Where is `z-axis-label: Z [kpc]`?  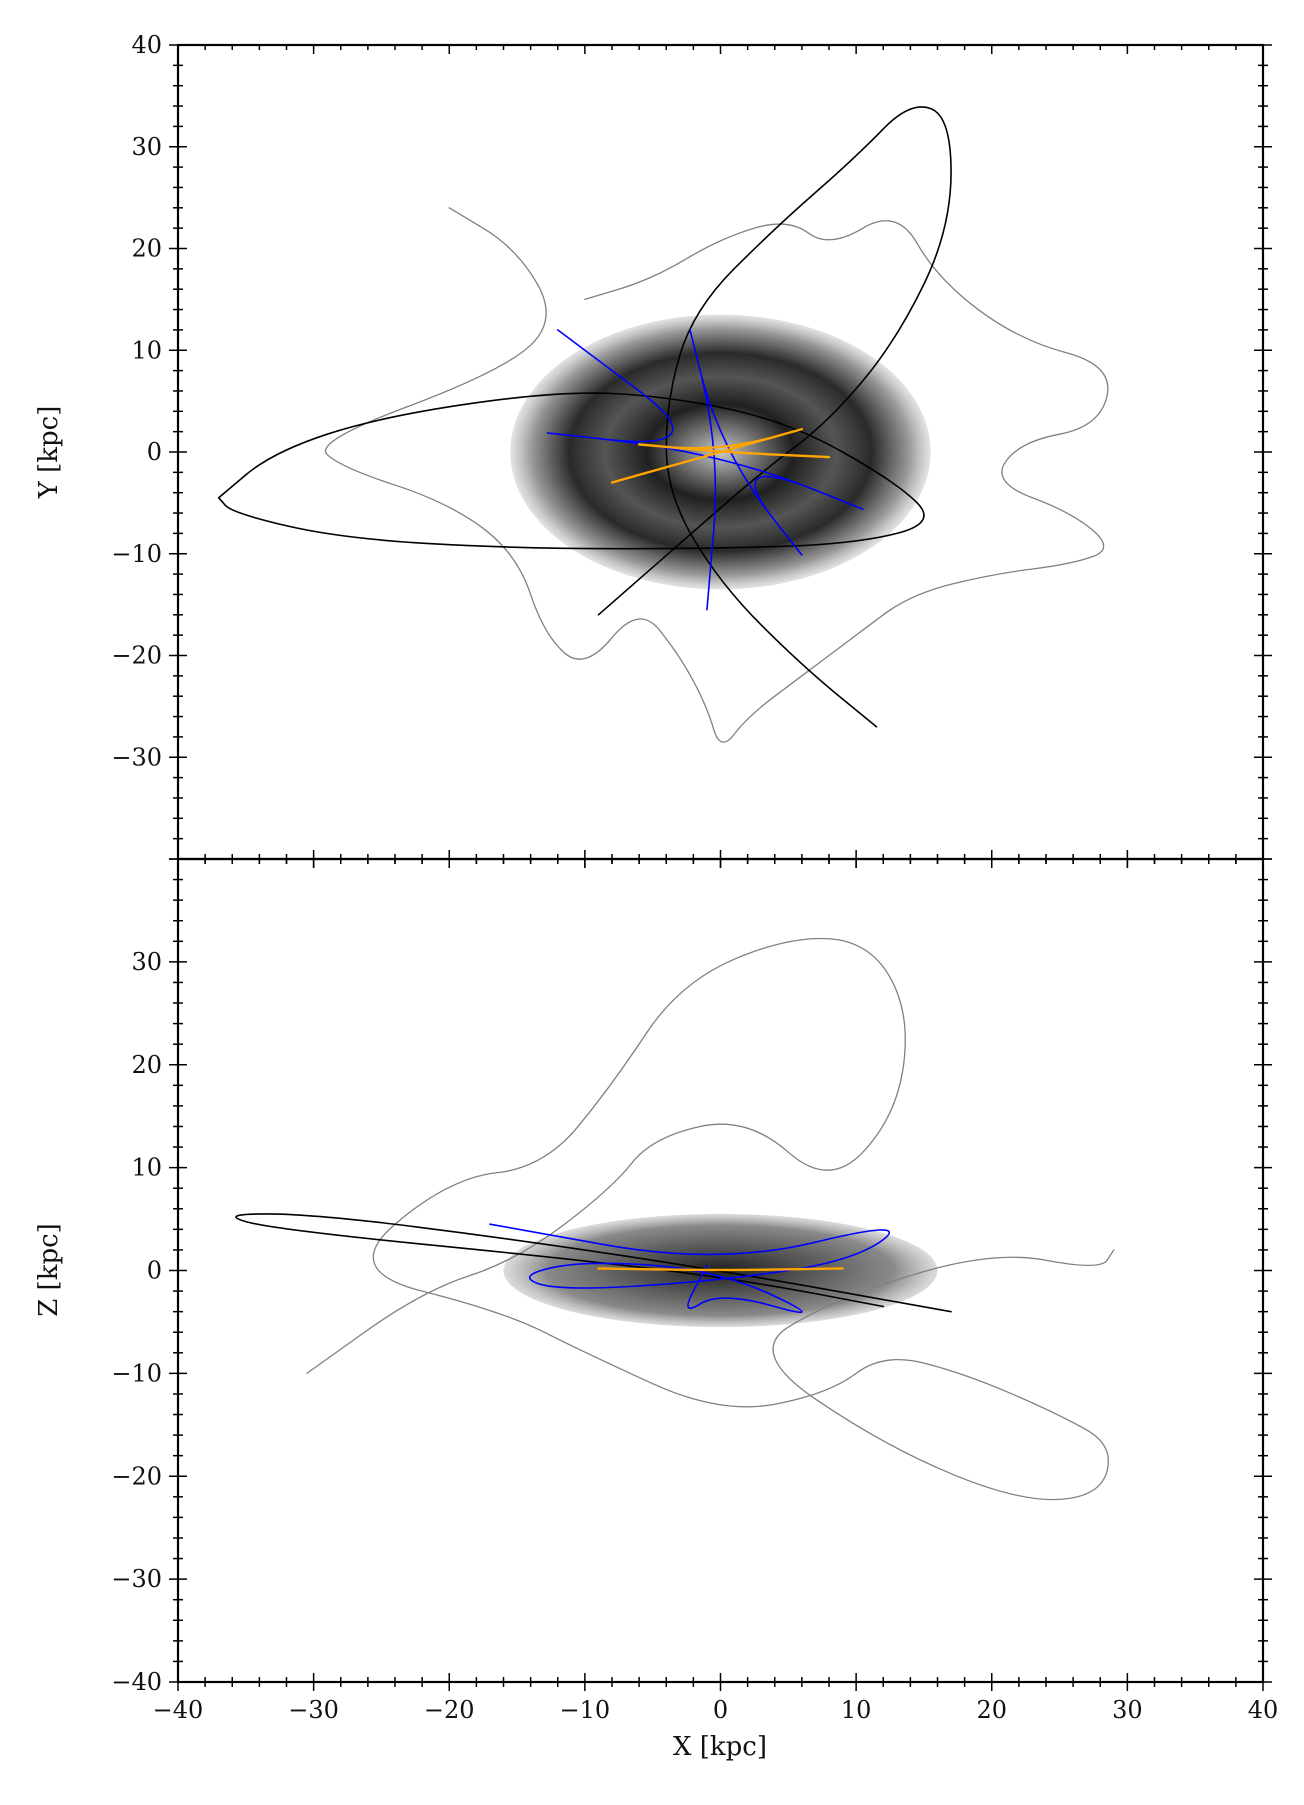 z-axis-label: Z [kpc] is located at coordinates (49, 1270).